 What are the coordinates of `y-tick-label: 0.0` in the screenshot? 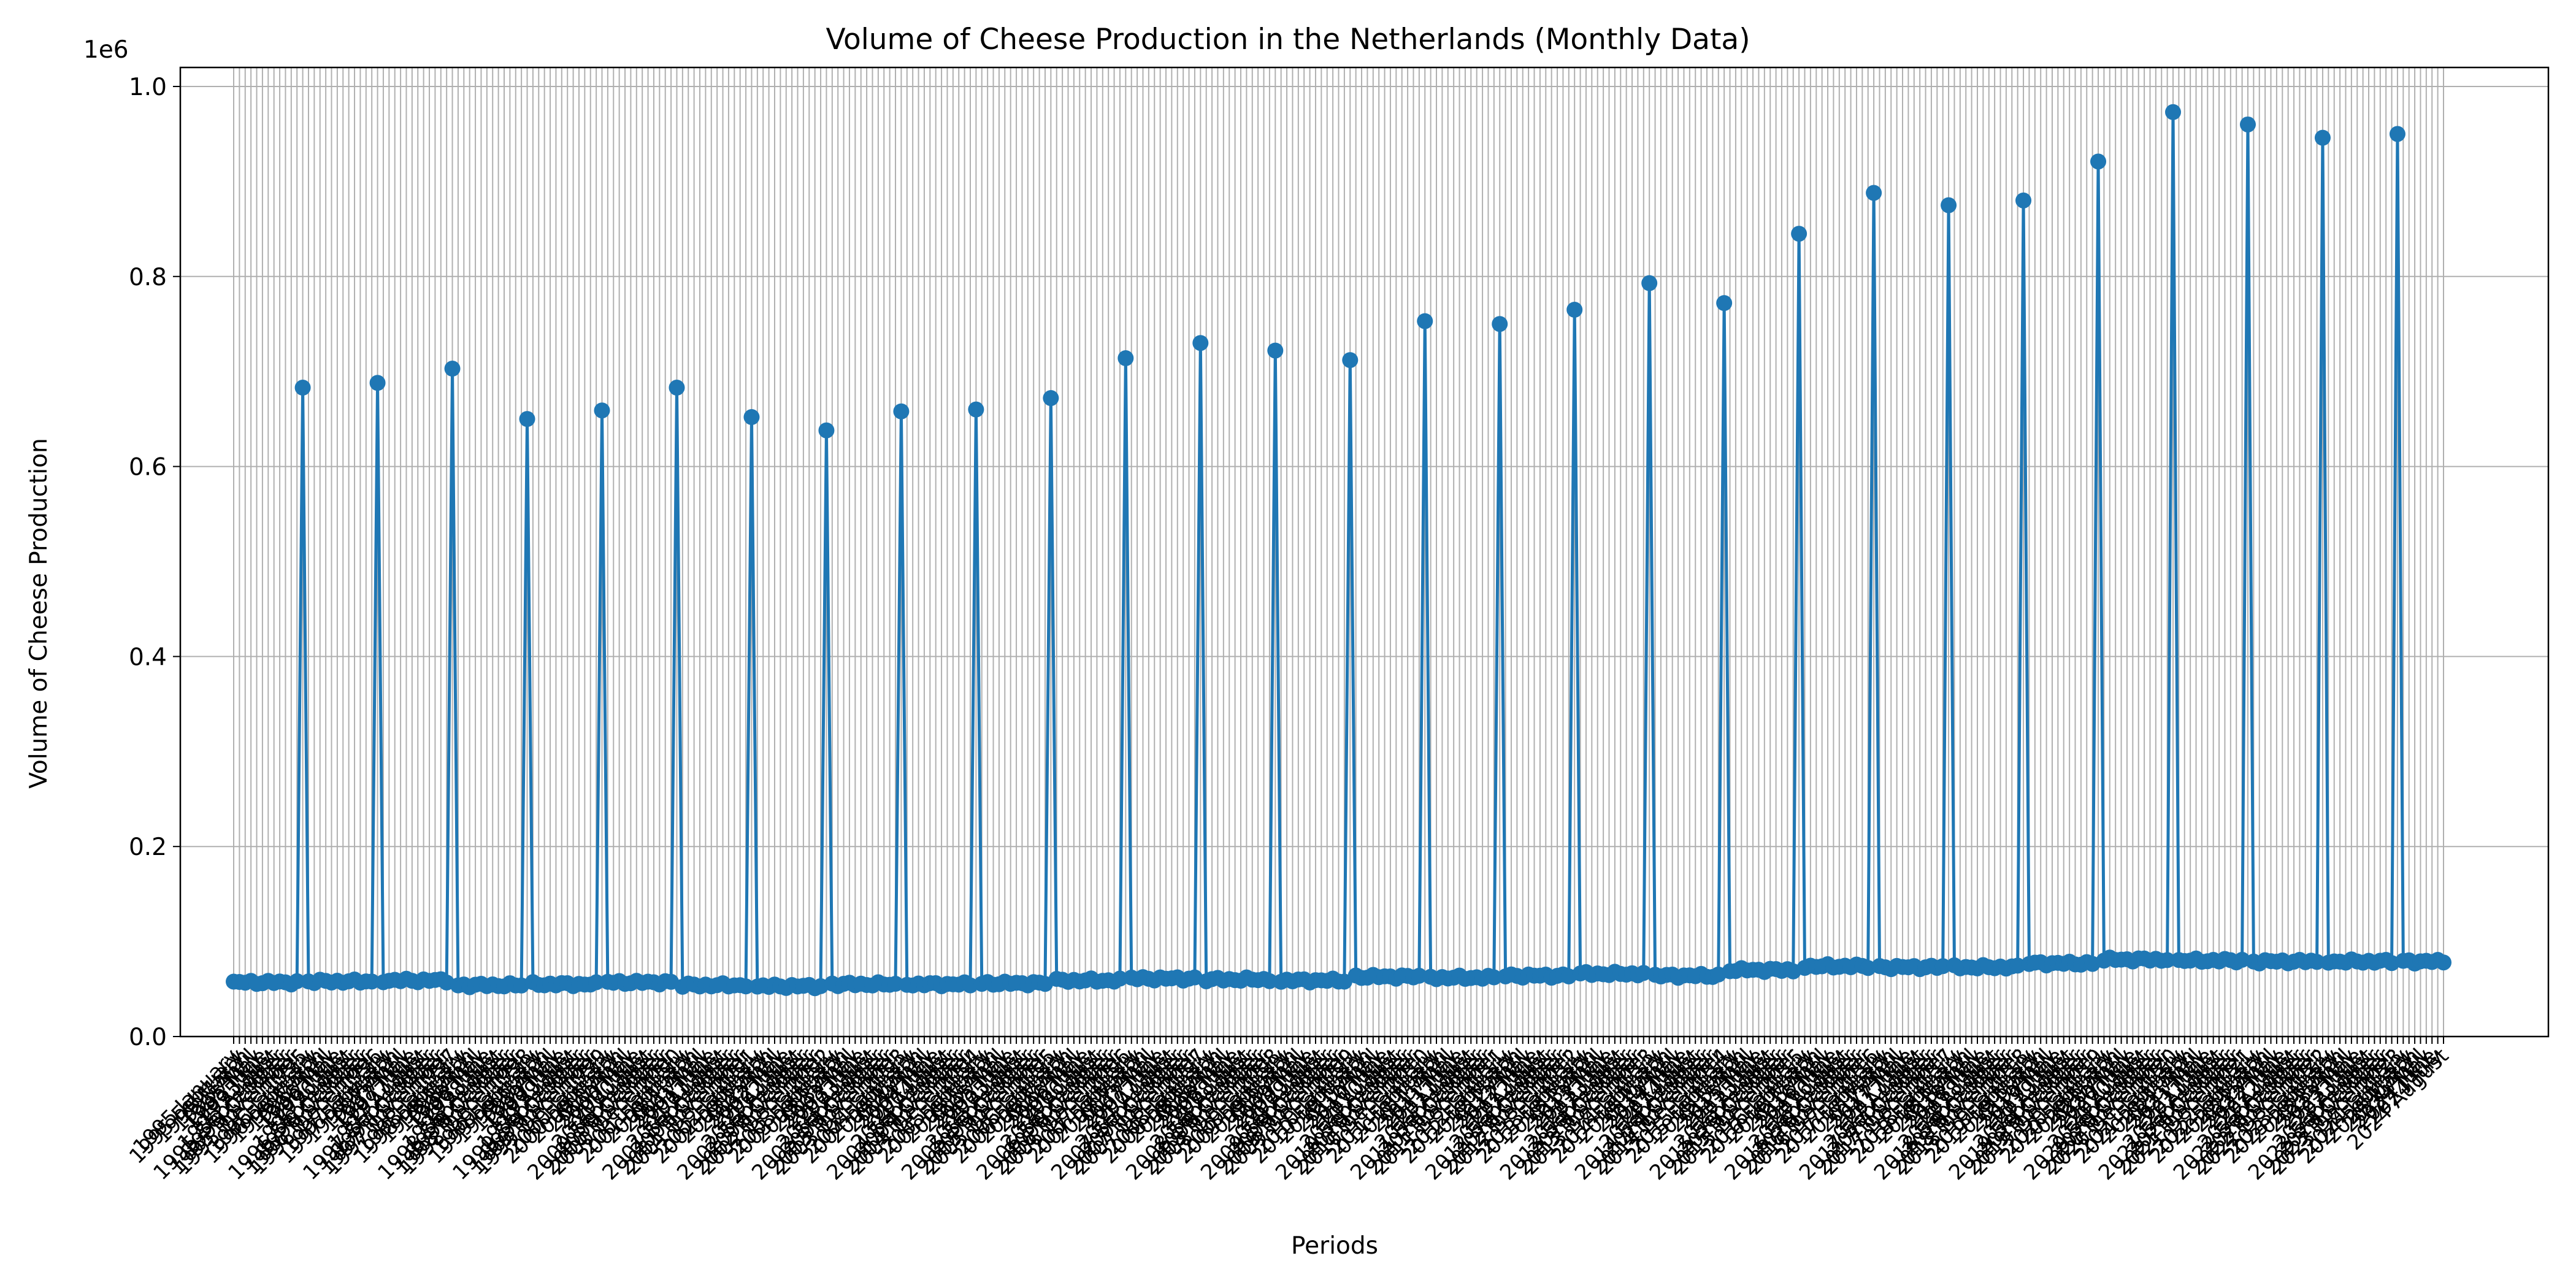 It's located at (148, 1037).